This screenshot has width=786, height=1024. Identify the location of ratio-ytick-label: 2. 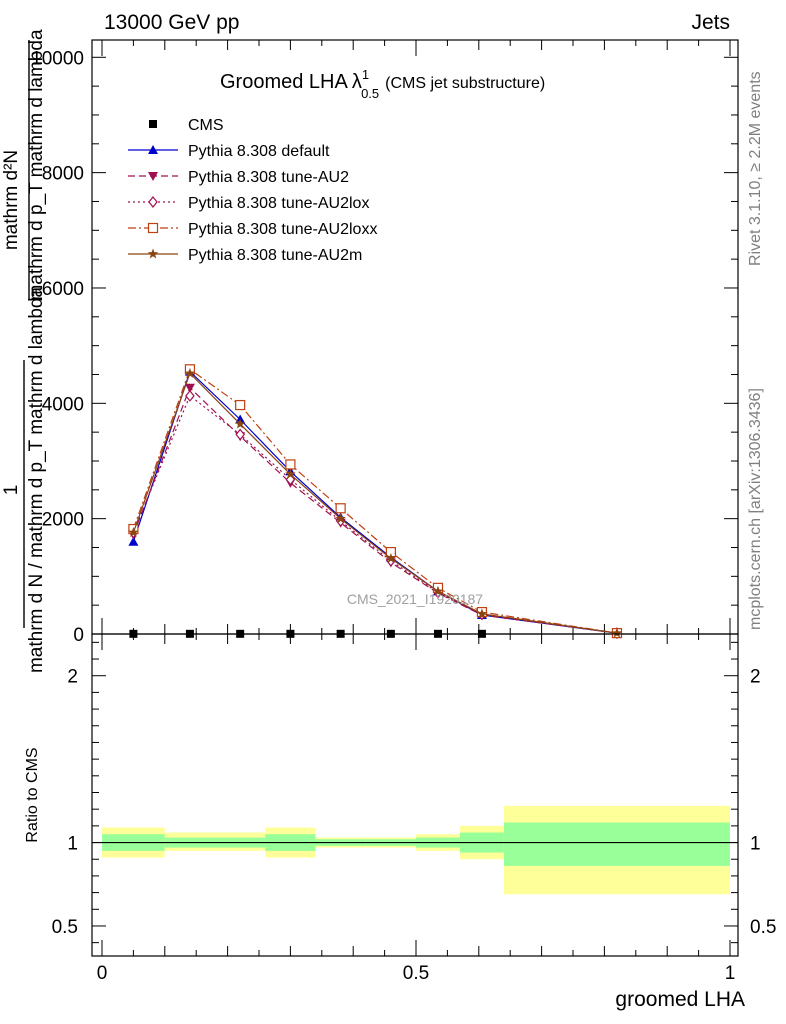
(72, 677).